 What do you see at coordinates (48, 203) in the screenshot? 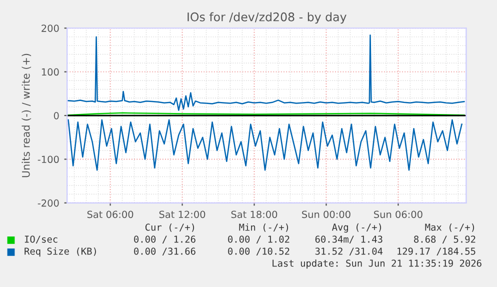
I see `y-tick-label: -200` at bounding box center [48, 203].